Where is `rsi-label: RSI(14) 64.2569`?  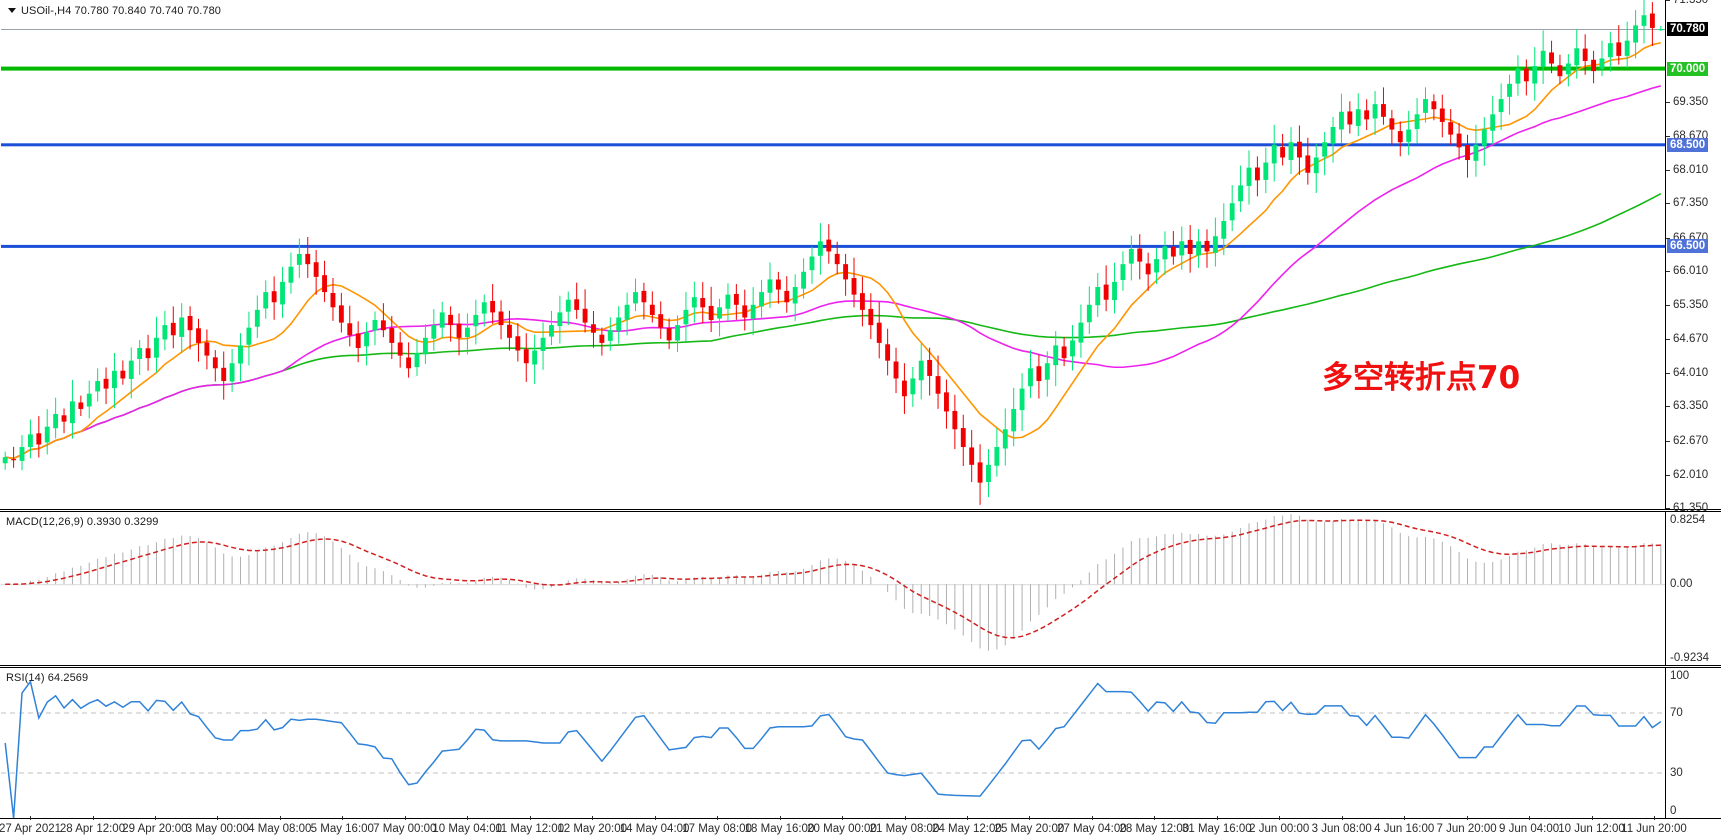 rsi-label: RSI(14) 64.2569 is located at coordinates (47, 678).